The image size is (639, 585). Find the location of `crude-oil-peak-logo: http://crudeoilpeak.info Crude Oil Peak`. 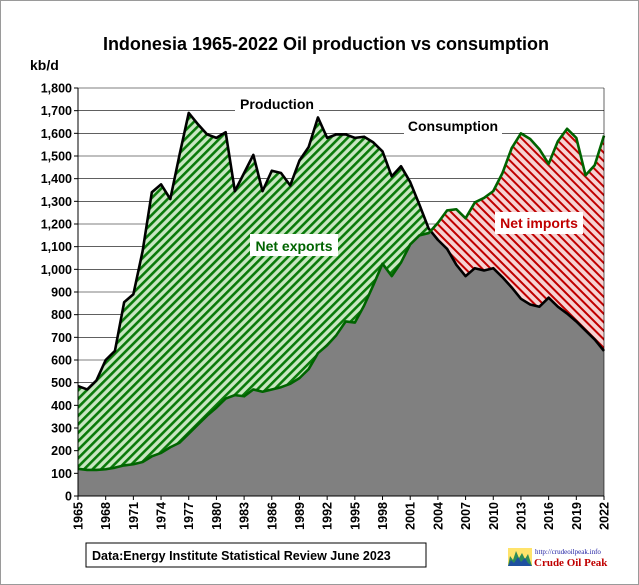

crude-oil-peak-logo: http://crudeoilpeak.info Crude Oil Peak is located at coordinates (558, 558).